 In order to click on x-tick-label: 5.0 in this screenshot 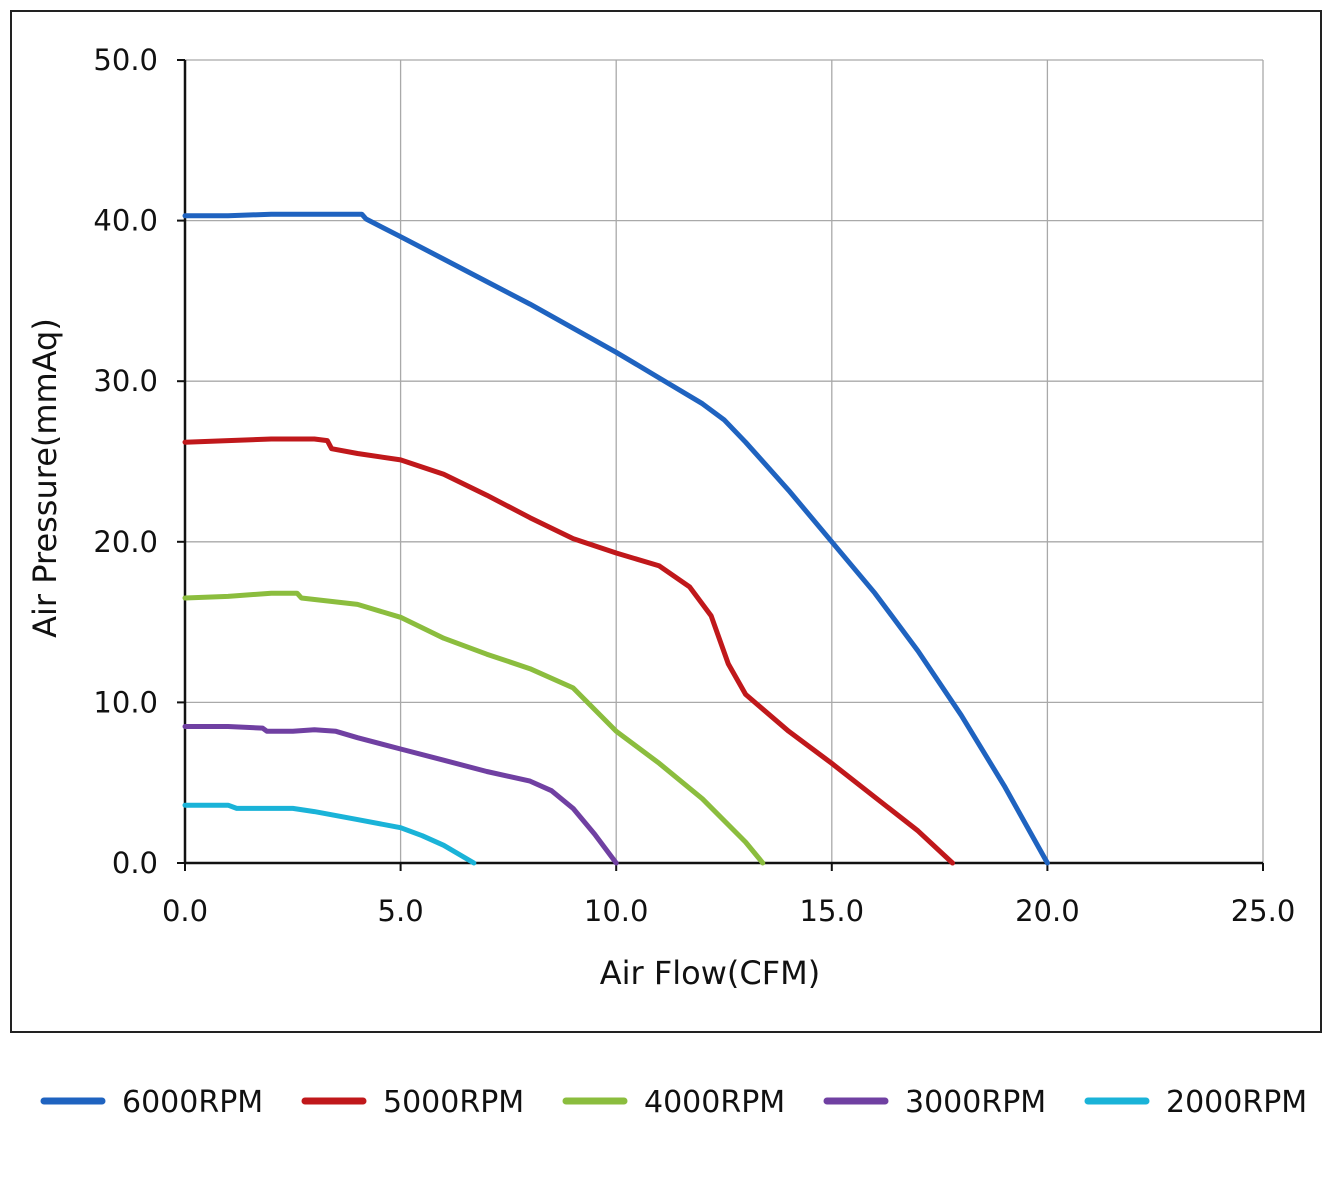, I will do `click(401, 911)`.